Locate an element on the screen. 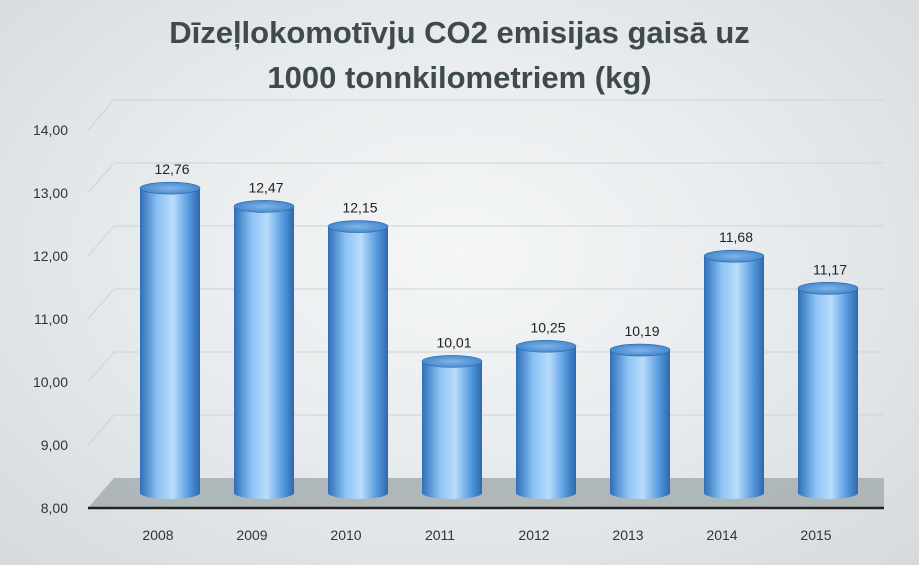  y-tick-label: 10,00 is located at coordinates (50, 382).